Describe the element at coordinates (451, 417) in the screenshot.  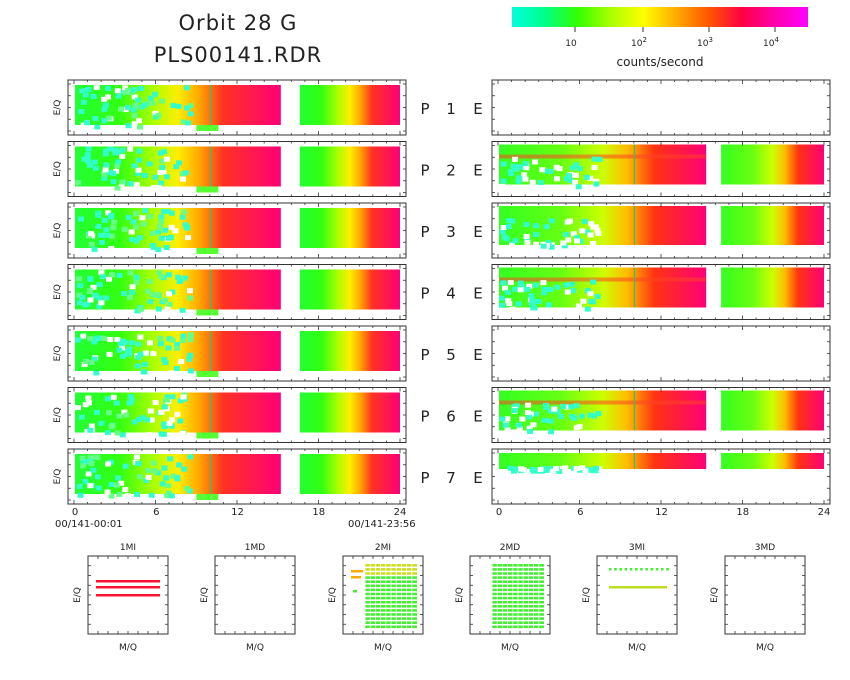
I see `row-label-number: 6` at that location.